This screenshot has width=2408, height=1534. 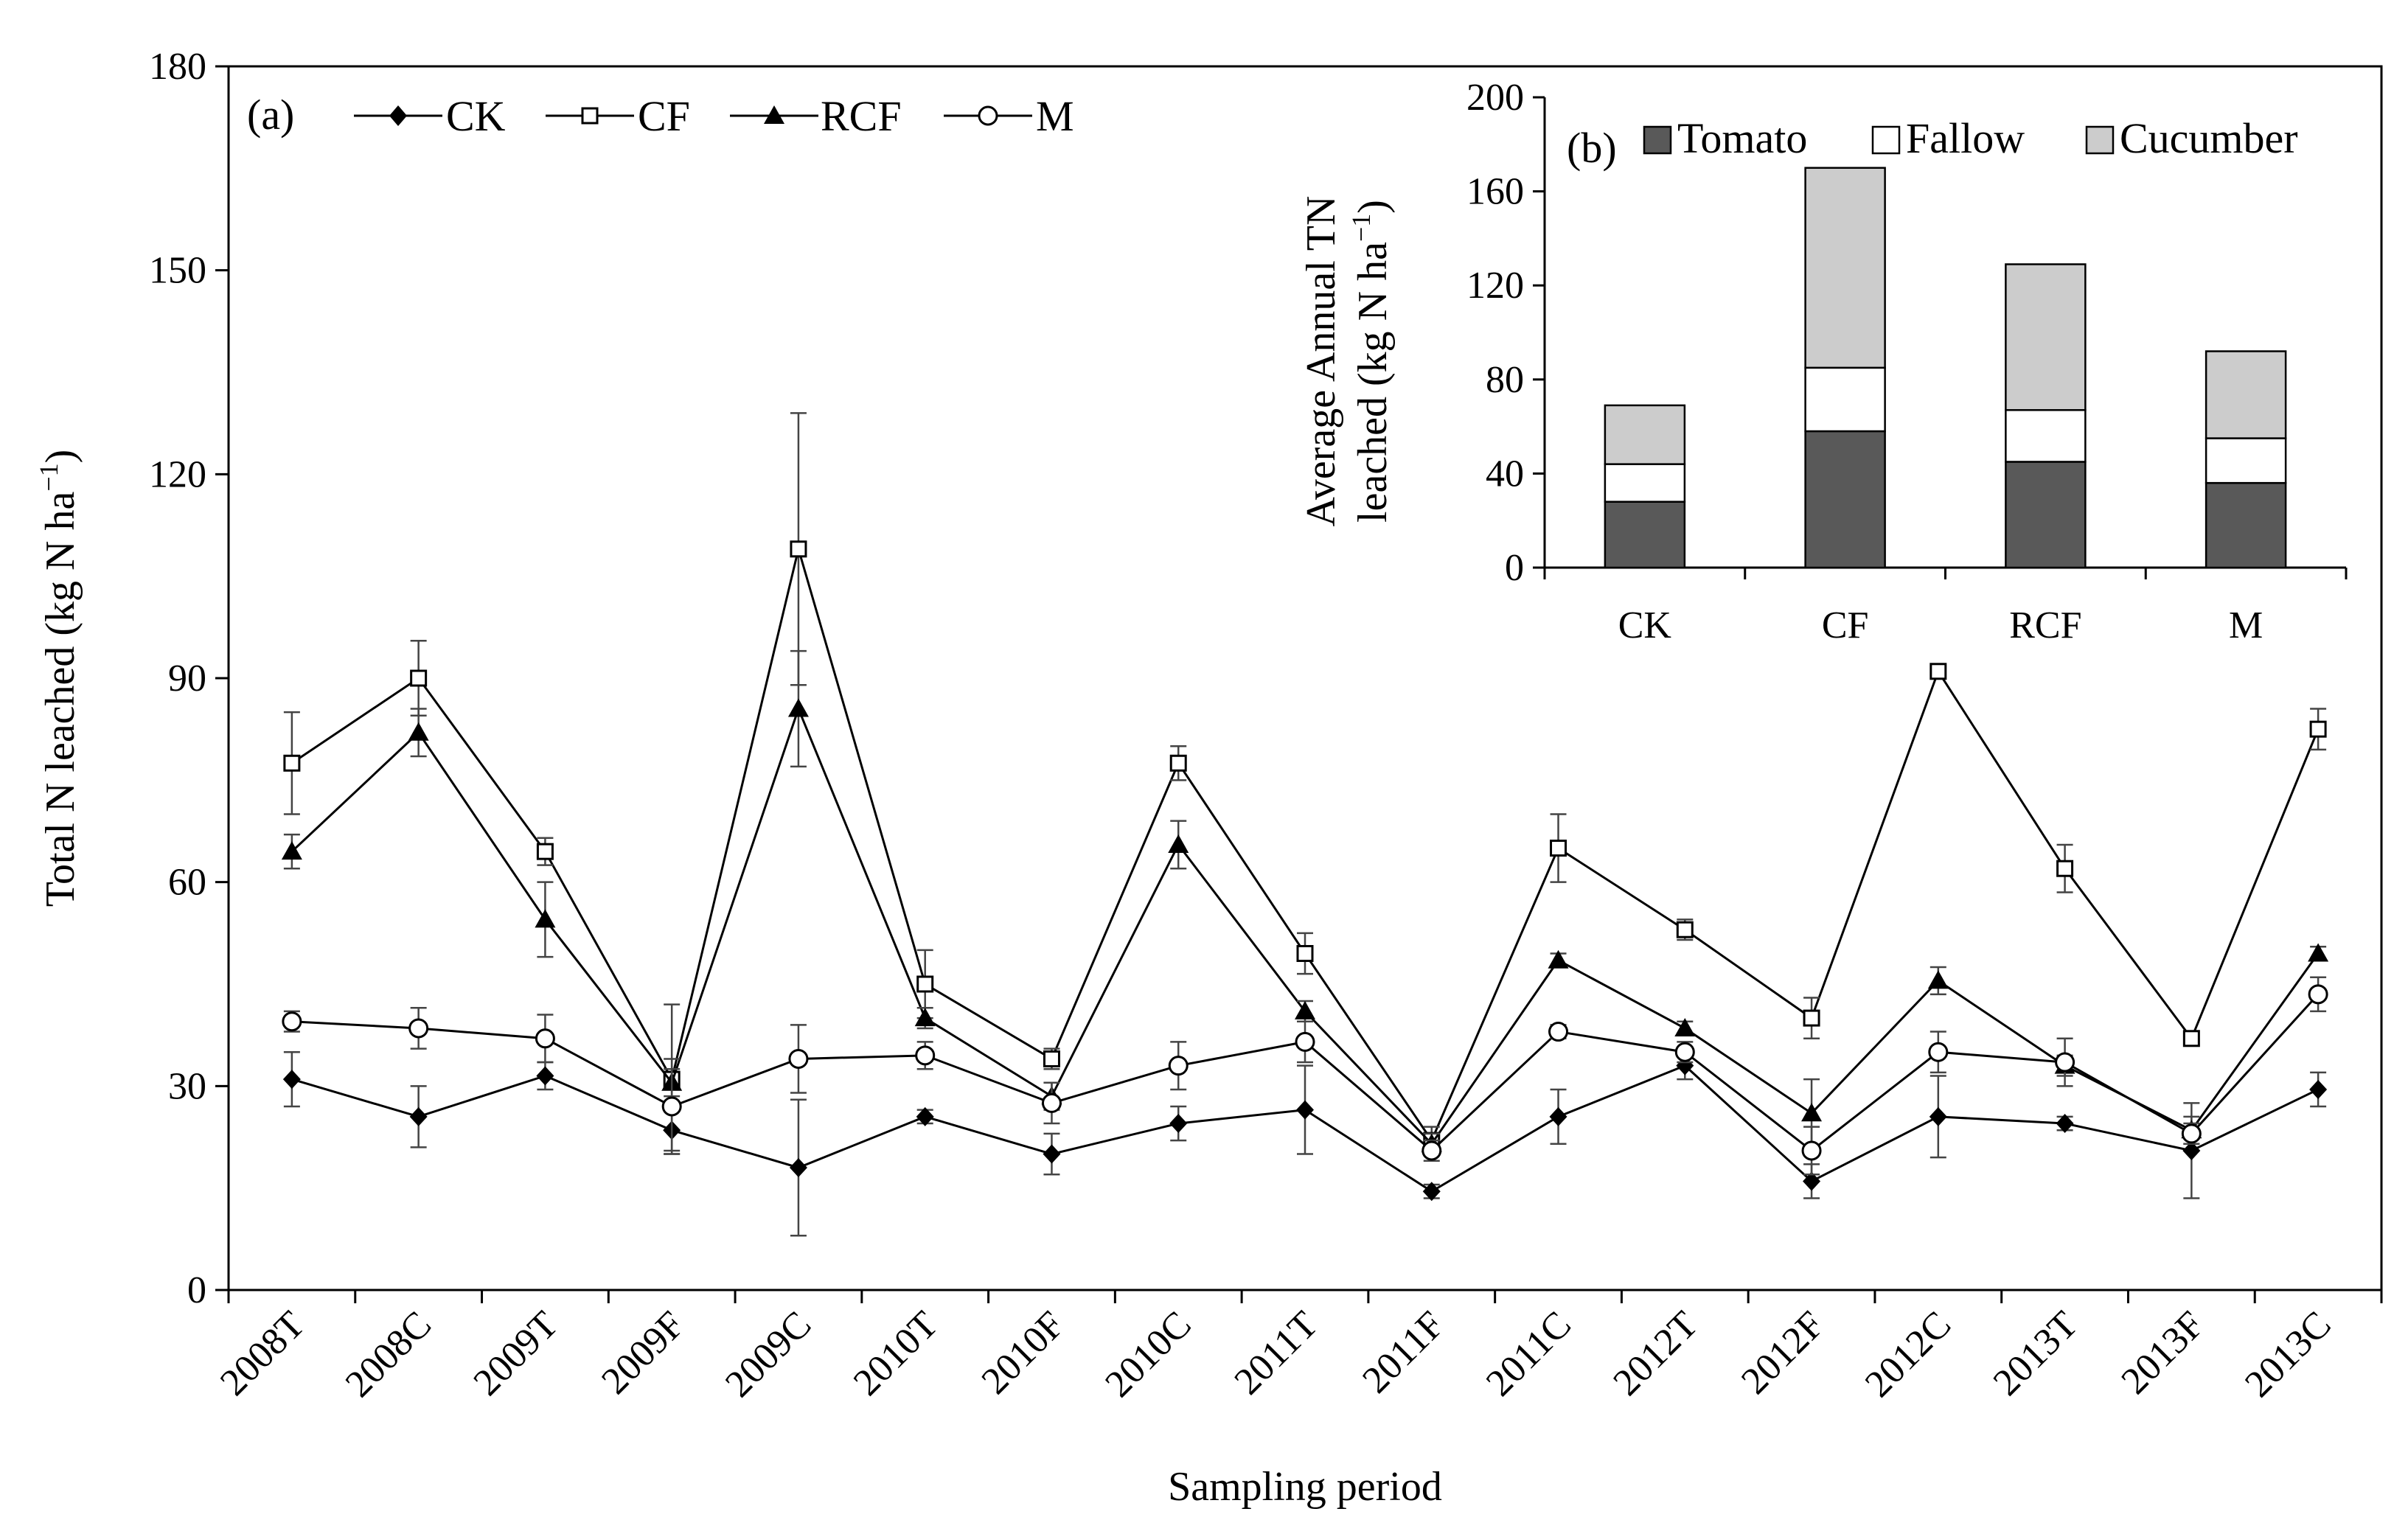 What do you see at coordinates (187, 883) in the screenshot?
I see `y-tick-label: 60` at bounding box center [187, 883].